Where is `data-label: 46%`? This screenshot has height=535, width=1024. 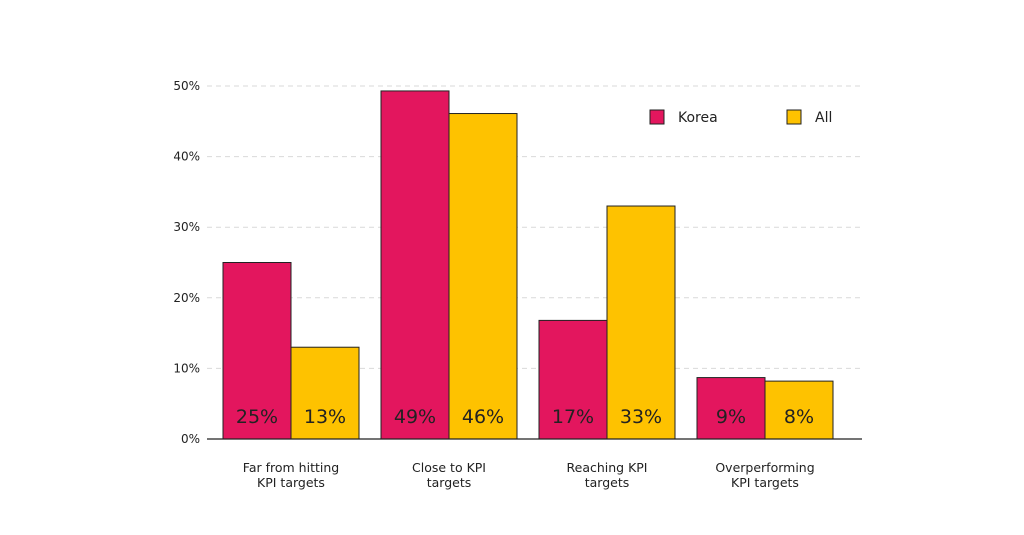 data-label: 46% is located at coordinates (483, 417).